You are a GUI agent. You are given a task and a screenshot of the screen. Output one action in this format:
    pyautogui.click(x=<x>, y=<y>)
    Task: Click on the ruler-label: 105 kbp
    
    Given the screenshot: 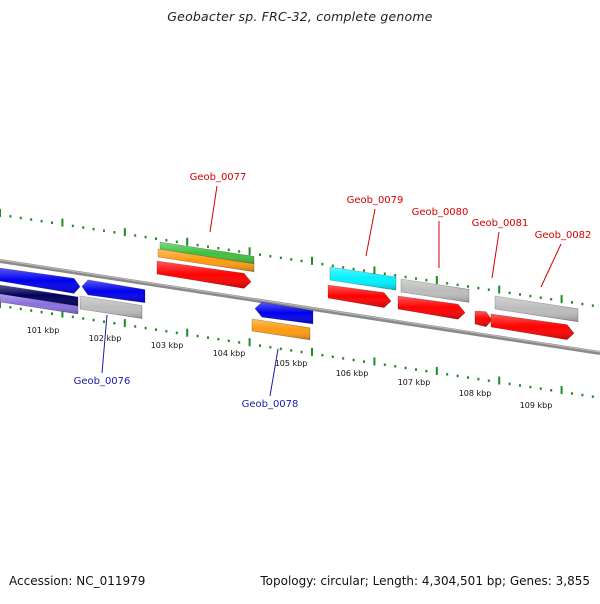 What is the action you would take?
    pyautogui.click(x=291, y=363)
    